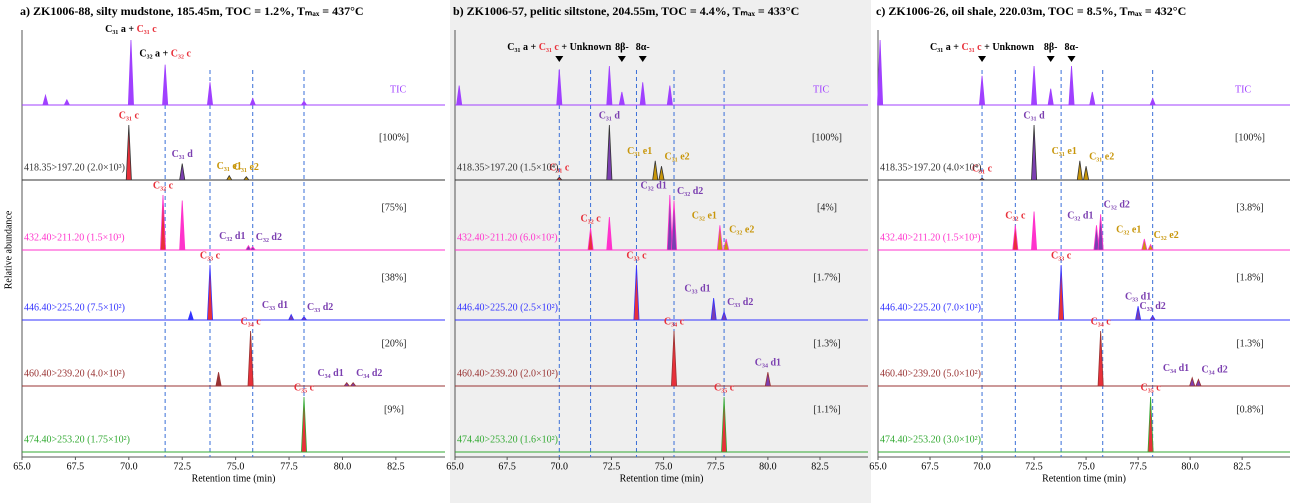  I want to click on trace-name: 446.40>225.20 (7.5×10²), so click(74, 307).